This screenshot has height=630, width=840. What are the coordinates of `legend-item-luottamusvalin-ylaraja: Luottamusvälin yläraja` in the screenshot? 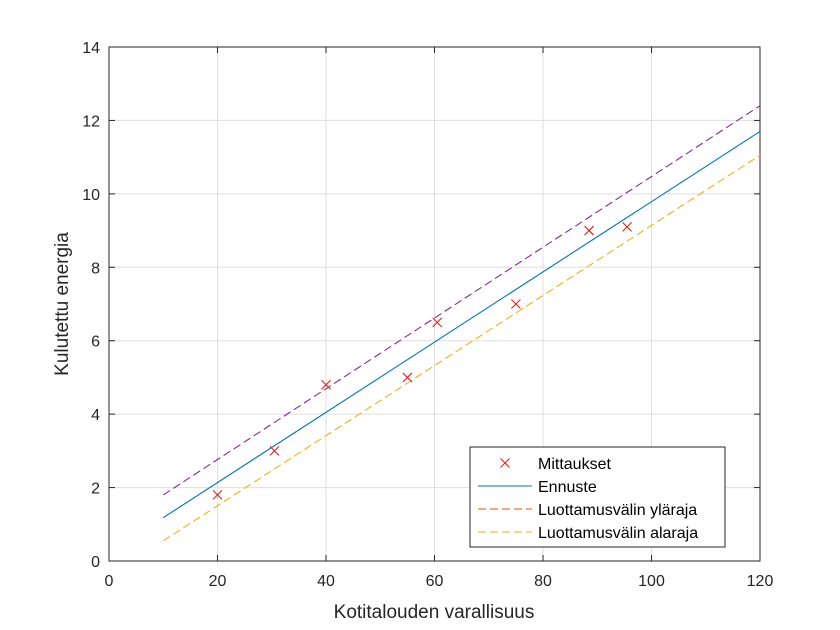 It's located at (587, 510).